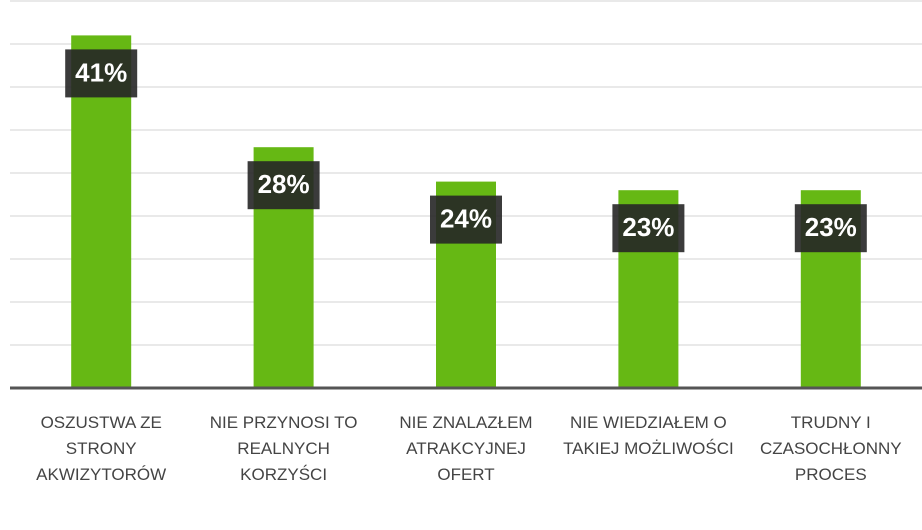 The image size is (922, 530). Describe the element at coordinates (830, 448) in the screenshot. I see `x-tick-label: TRUDNY I CZASOCHŁONNY PROCES` at that location.